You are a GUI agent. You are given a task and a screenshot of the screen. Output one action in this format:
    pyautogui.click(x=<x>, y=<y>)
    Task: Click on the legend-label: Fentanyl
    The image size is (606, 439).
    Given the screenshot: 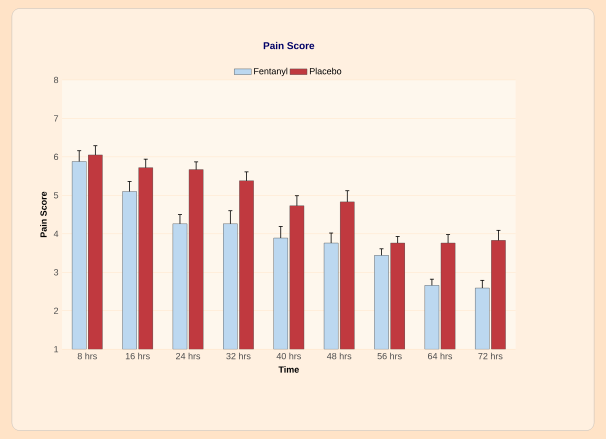 What is the action you would take?
    pyautogui.click(x=271, y=72)
    